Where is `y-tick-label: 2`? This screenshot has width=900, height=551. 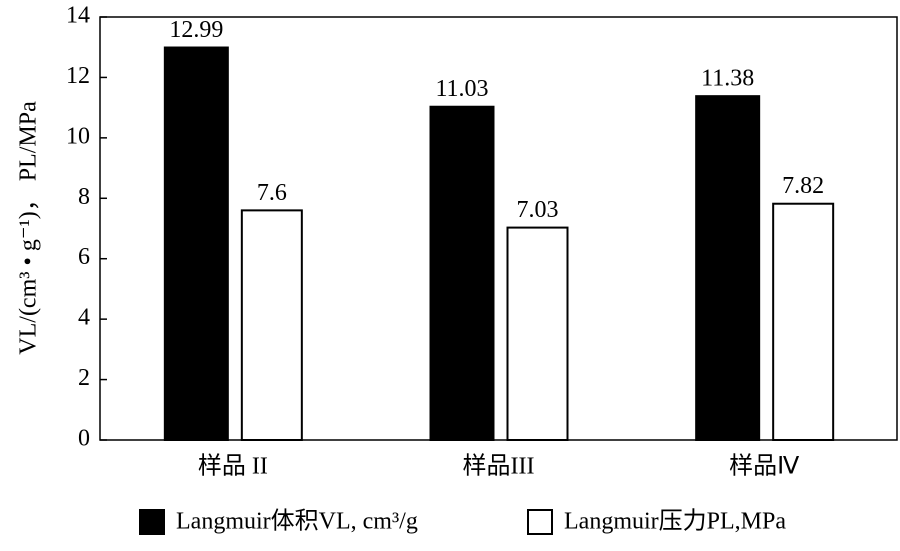 y-tick-label: 2 is located at coordinates (84, 378).